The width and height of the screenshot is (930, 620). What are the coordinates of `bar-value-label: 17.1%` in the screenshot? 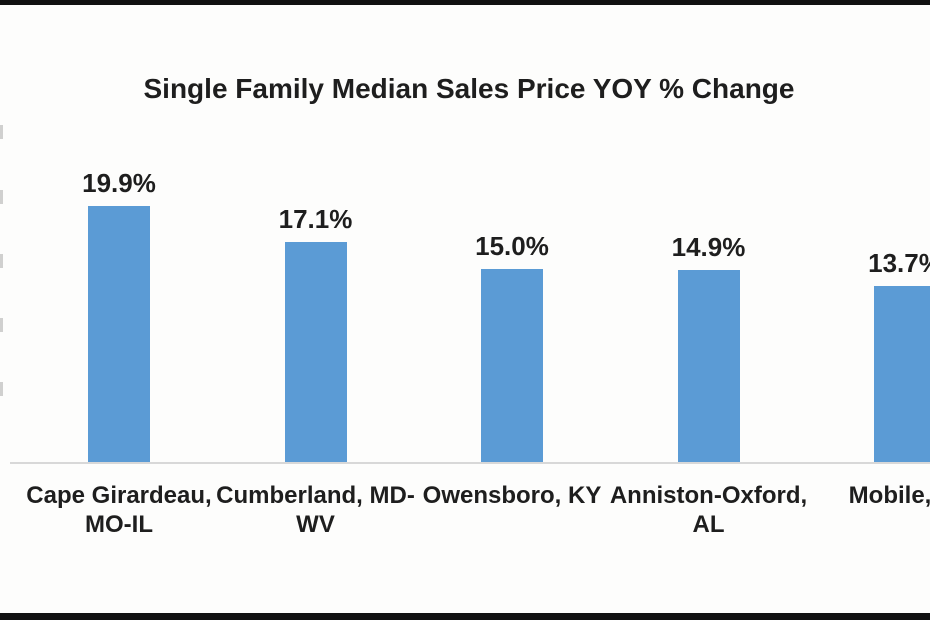 It's located at (315, 219).